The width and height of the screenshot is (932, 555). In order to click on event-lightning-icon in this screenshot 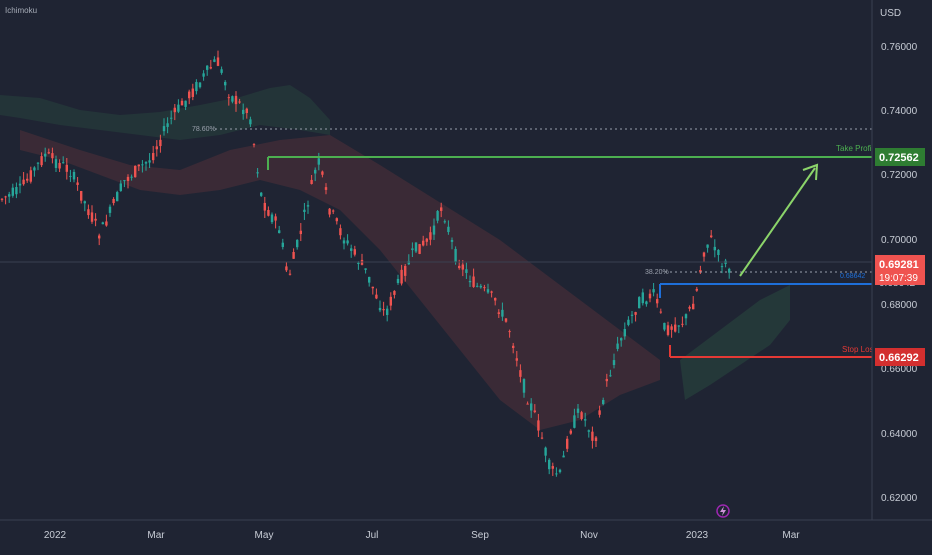, I will do `click(723, 511)`.